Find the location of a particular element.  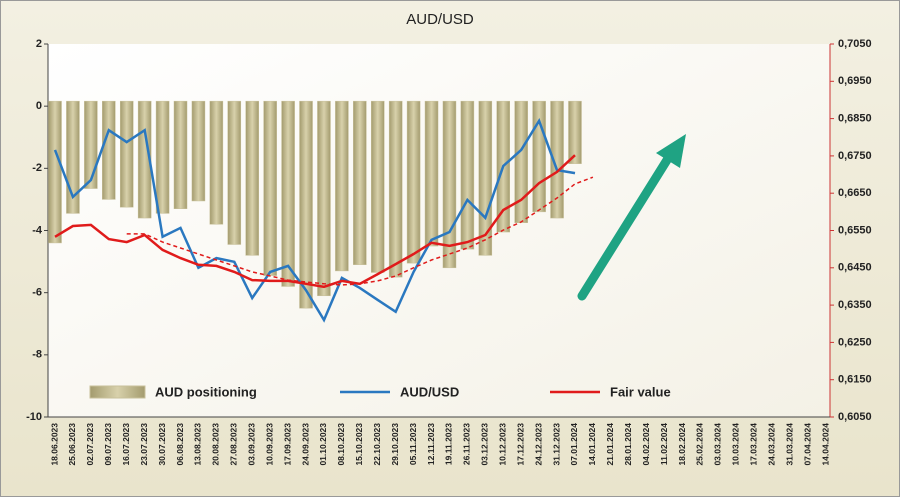

chart-title: AUD/USD is located at coordinates (440, 19).